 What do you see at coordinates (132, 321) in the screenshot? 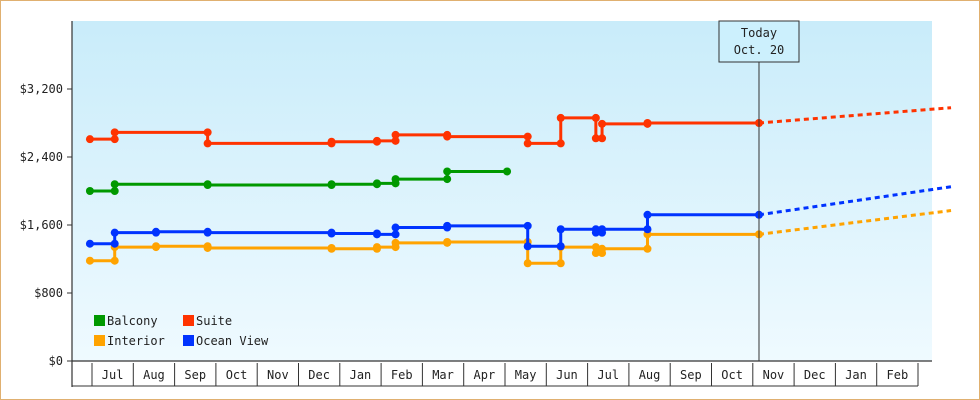
I see `legend-label: Balcony` at bounding box center [132, 321].